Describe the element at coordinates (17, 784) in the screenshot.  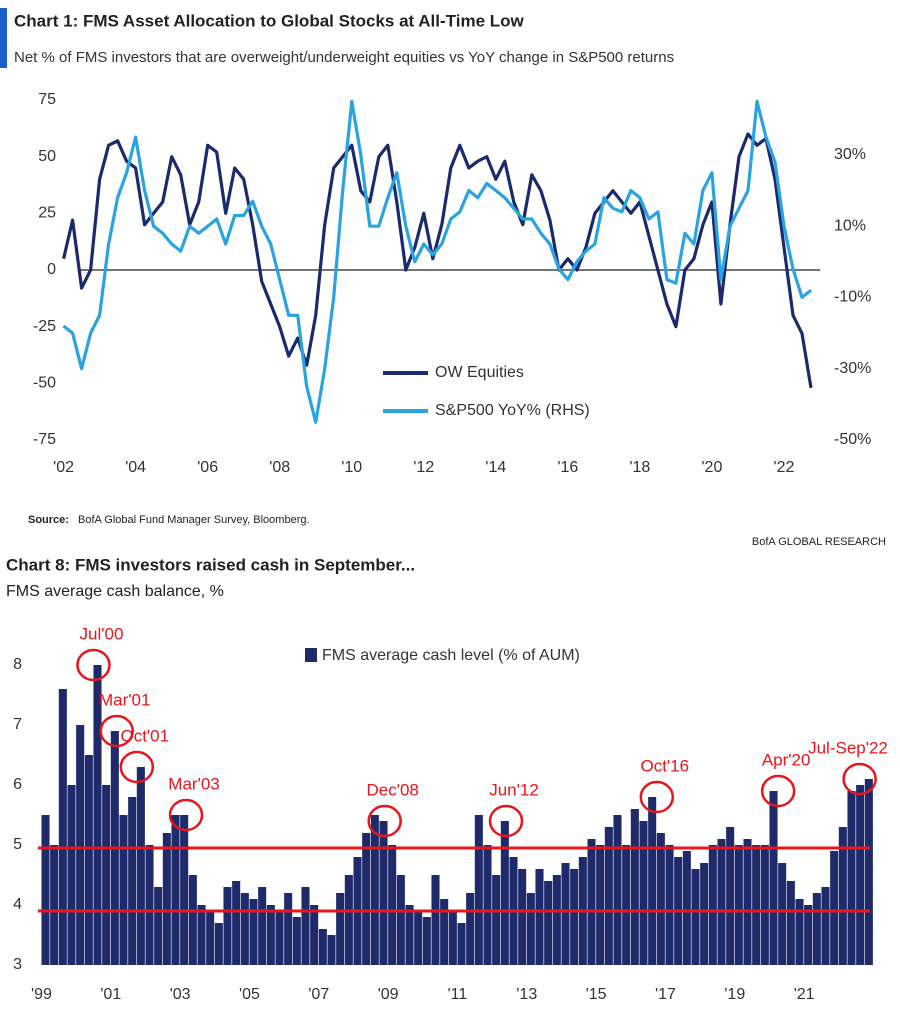
I see `y-tick-label: 6` at that location.